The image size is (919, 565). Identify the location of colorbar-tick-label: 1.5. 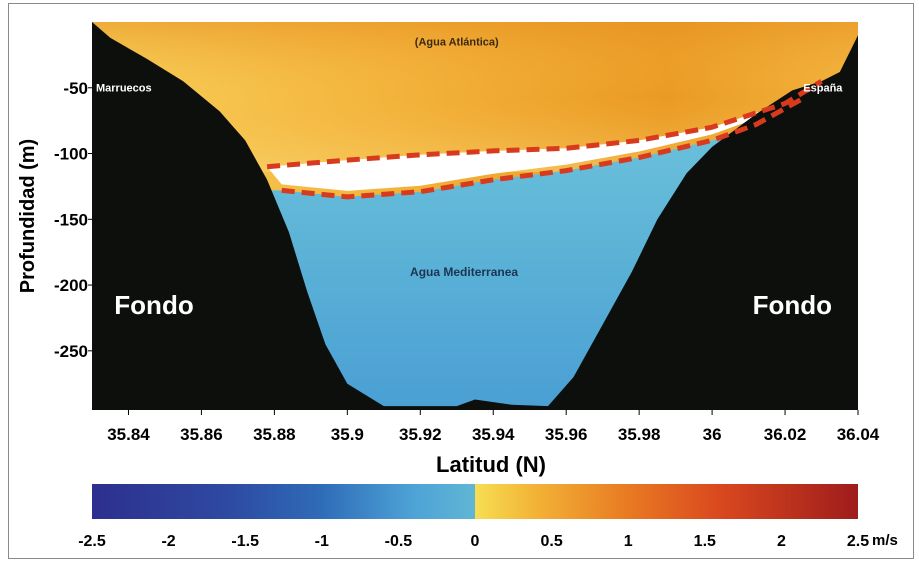
(705, 541).